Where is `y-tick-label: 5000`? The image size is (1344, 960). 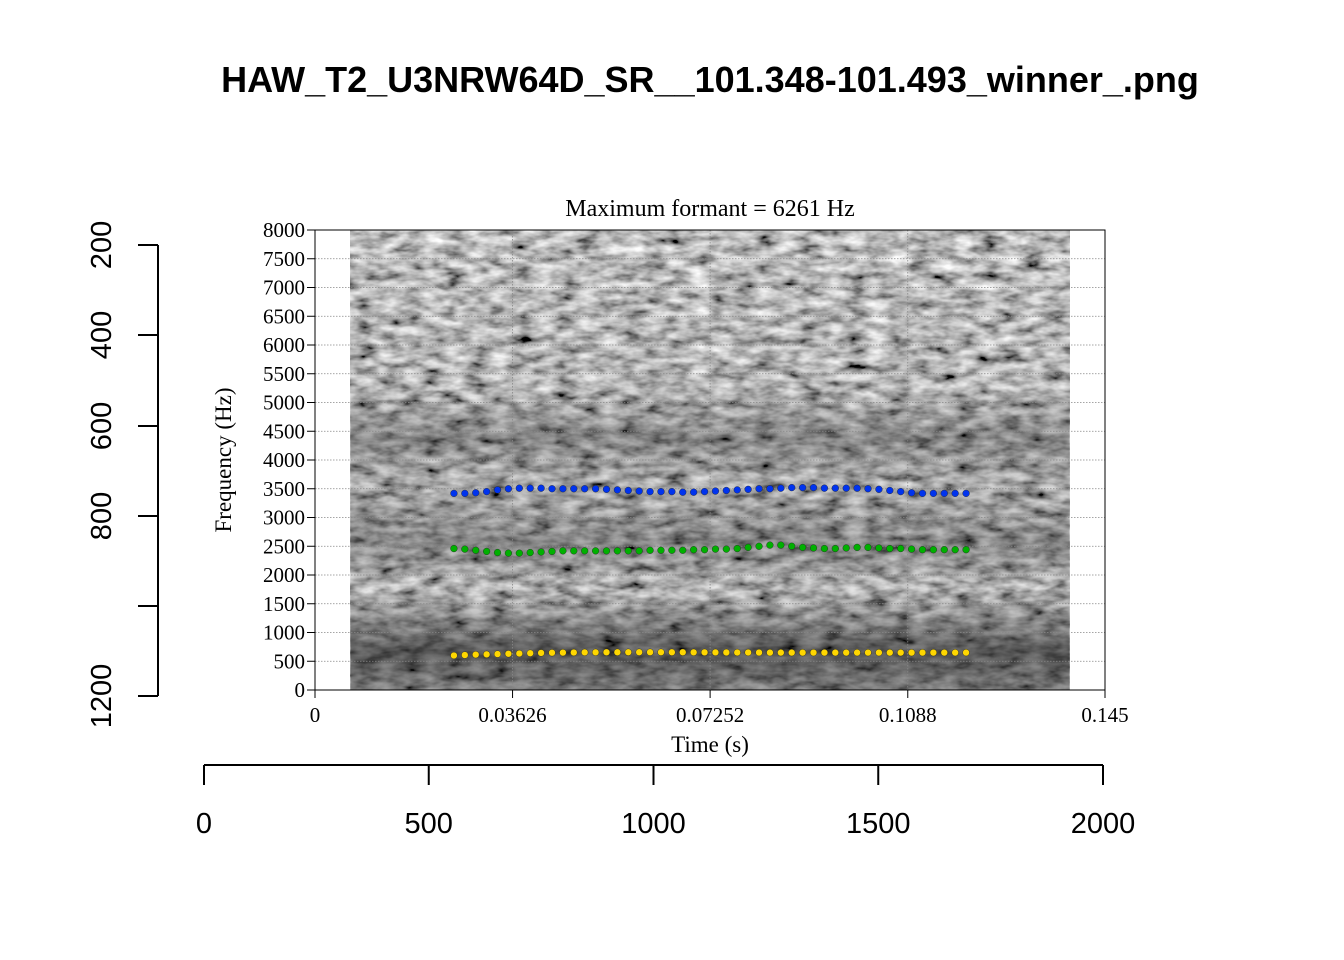 y-tick-label: 5000 is located at coordinates (284, 403).